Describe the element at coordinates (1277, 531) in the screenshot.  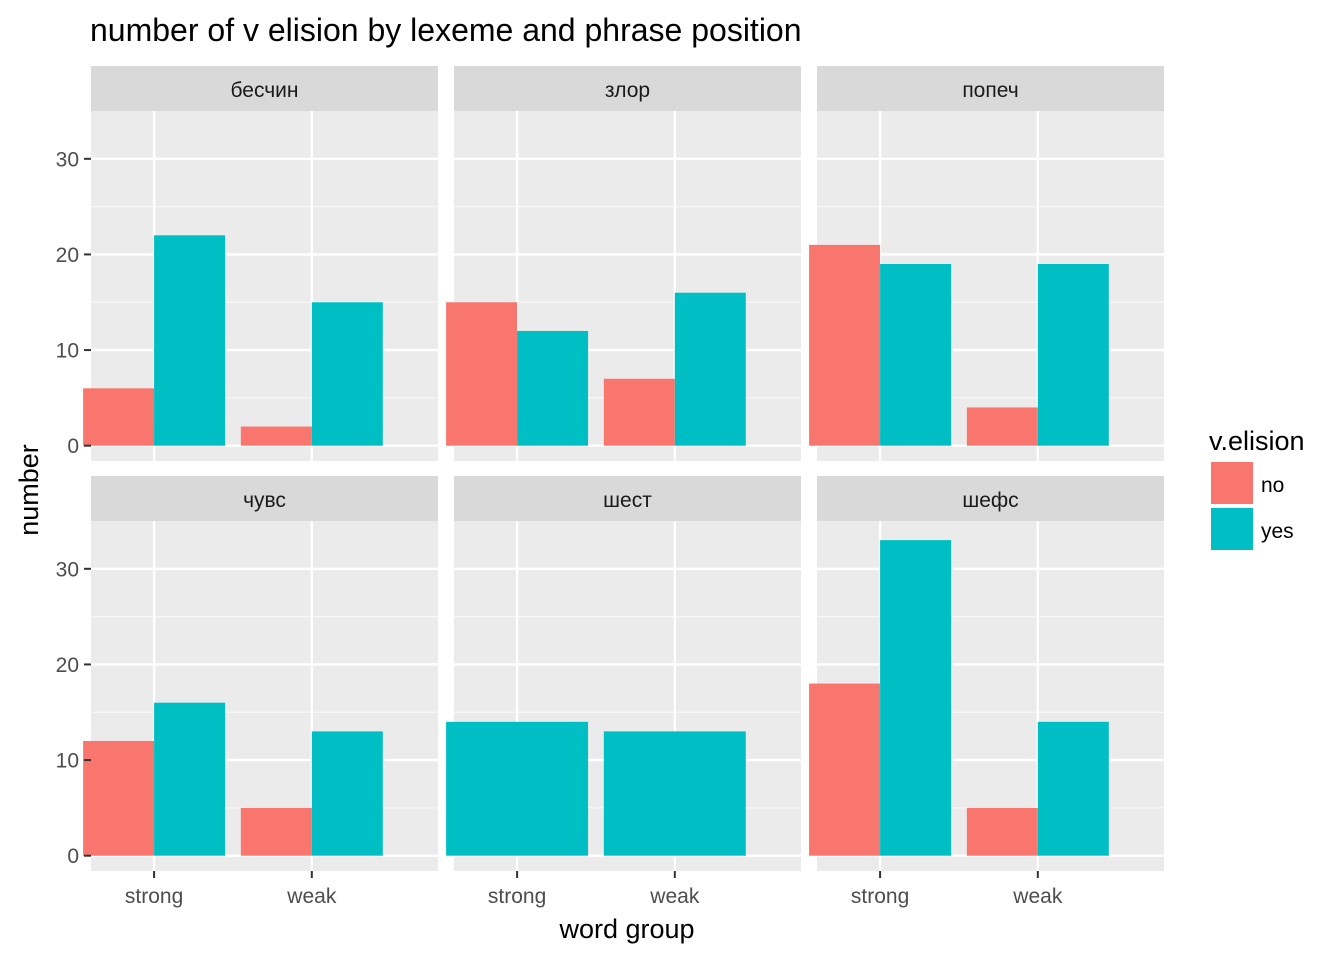
I see `legend-label-yes: yes` at that location.